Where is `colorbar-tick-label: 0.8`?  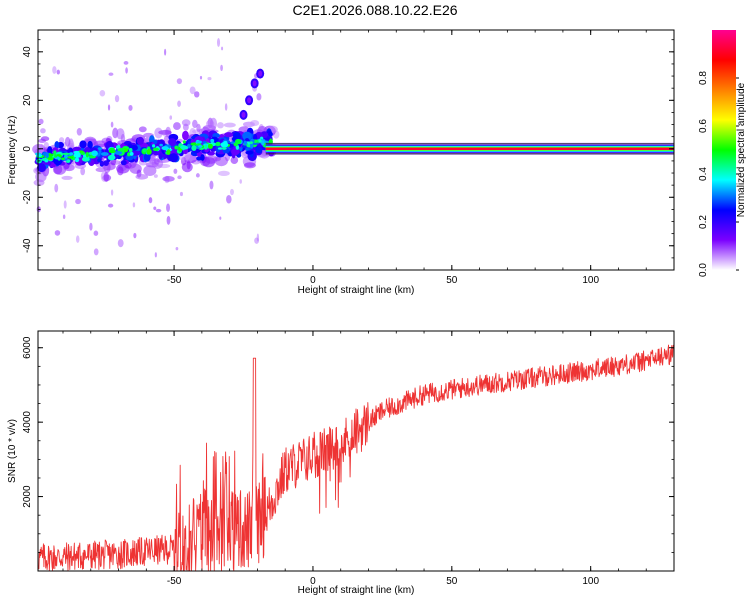 colorbar-tick-label: 0.8 is located at coordinates (703, 78).